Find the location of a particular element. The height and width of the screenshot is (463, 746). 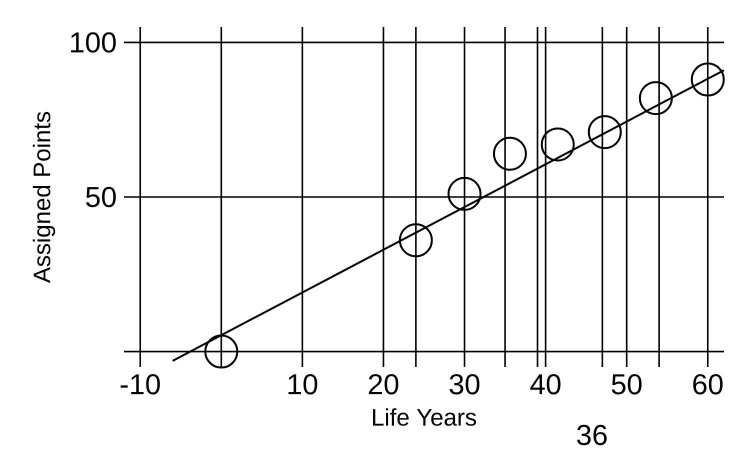

x-tick-label: 40 is located at coordinates (545, 384).